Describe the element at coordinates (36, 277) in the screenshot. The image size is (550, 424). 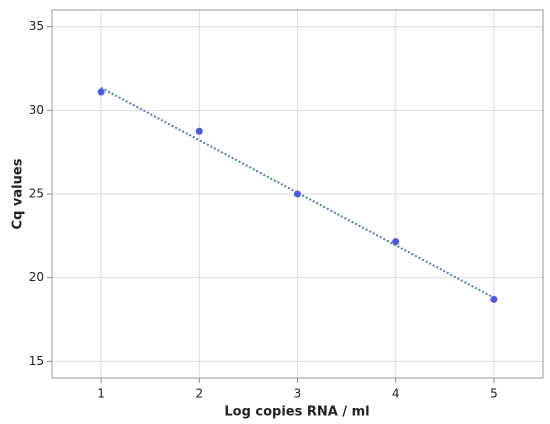
I see `y-tick-label: 20` at that location.